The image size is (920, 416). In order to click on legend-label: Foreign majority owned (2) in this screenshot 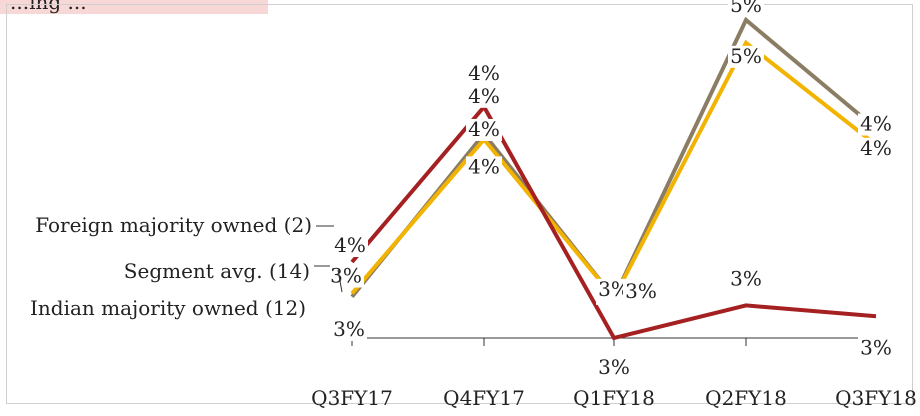, I will do `click(173, 225)`.